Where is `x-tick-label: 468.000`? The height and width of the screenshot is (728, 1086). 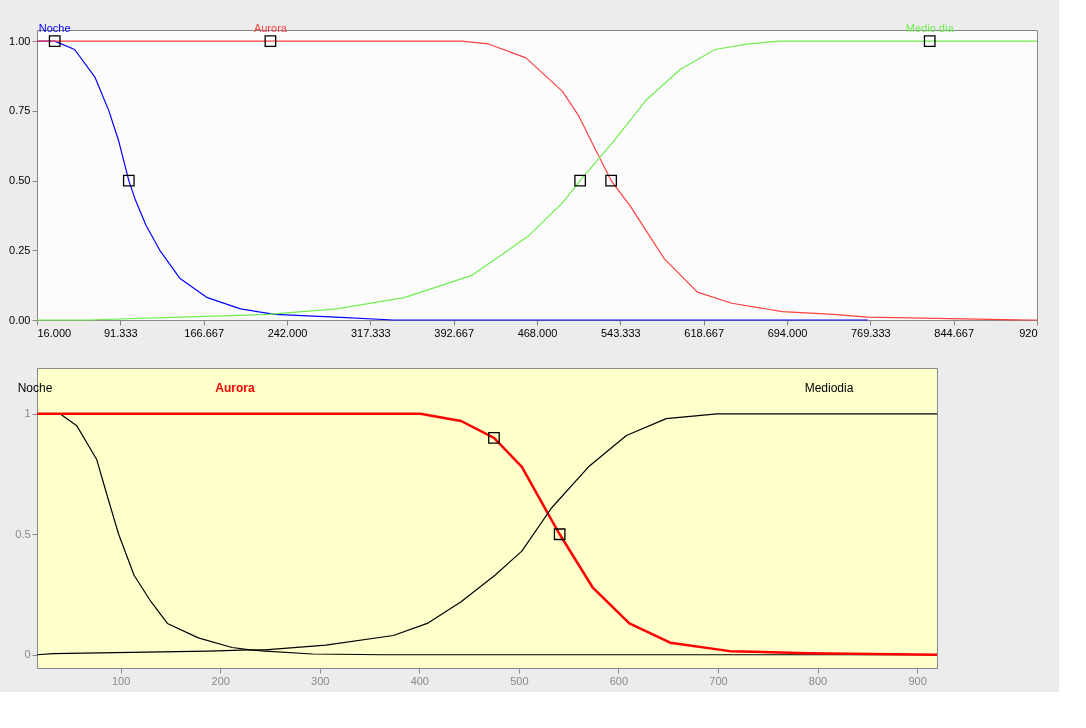 x-tick-label: 468.000 is located at coordinates (537, 332).